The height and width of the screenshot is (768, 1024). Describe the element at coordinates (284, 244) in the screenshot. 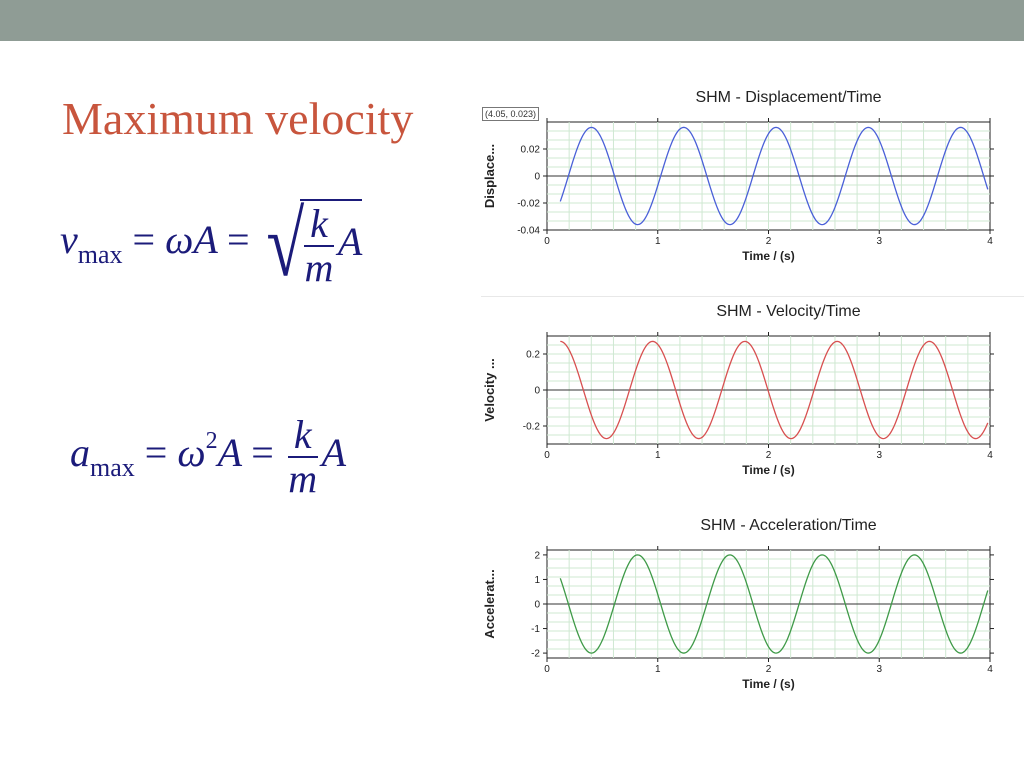

I see `radical-icon: √` at that location.